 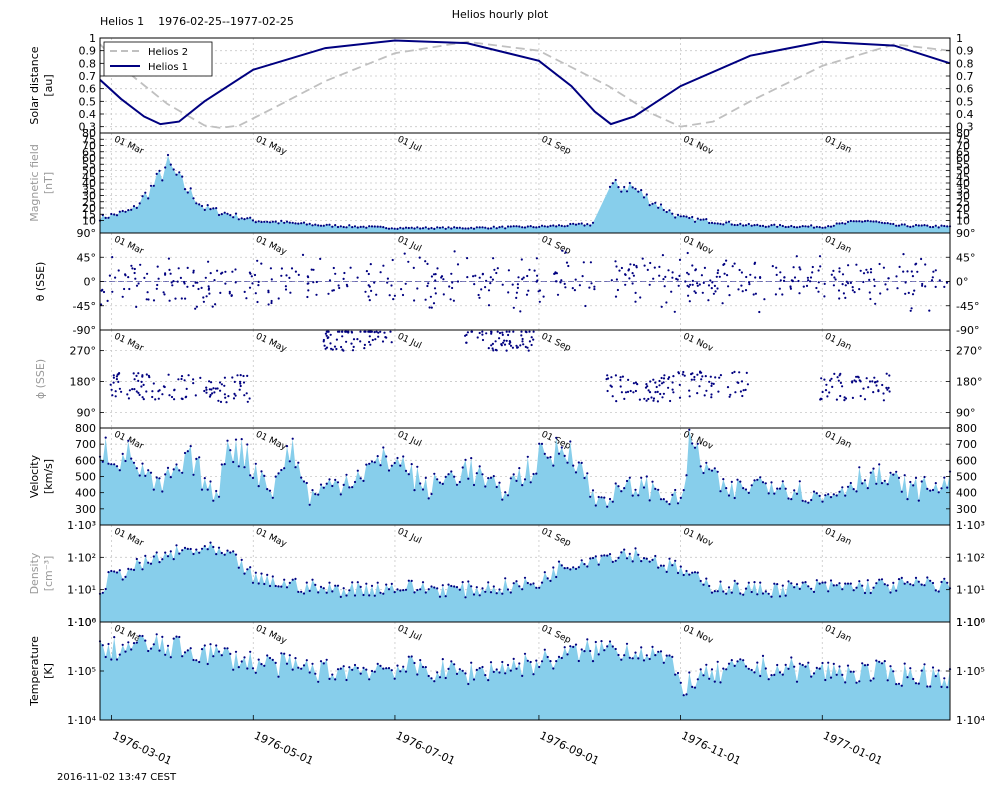 What do you see at coordinates (963, 152) in the screenshot?
I see `y-tick-label: 65` at bounding box center [963, 152].